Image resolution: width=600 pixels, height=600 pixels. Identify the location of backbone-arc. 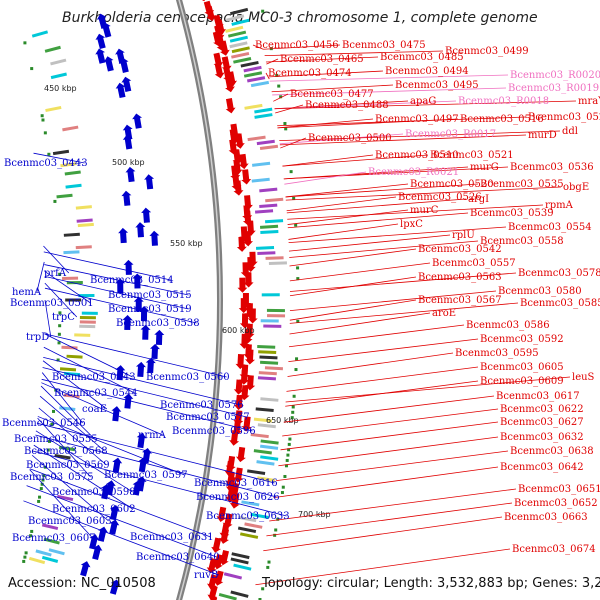
(199, 300).